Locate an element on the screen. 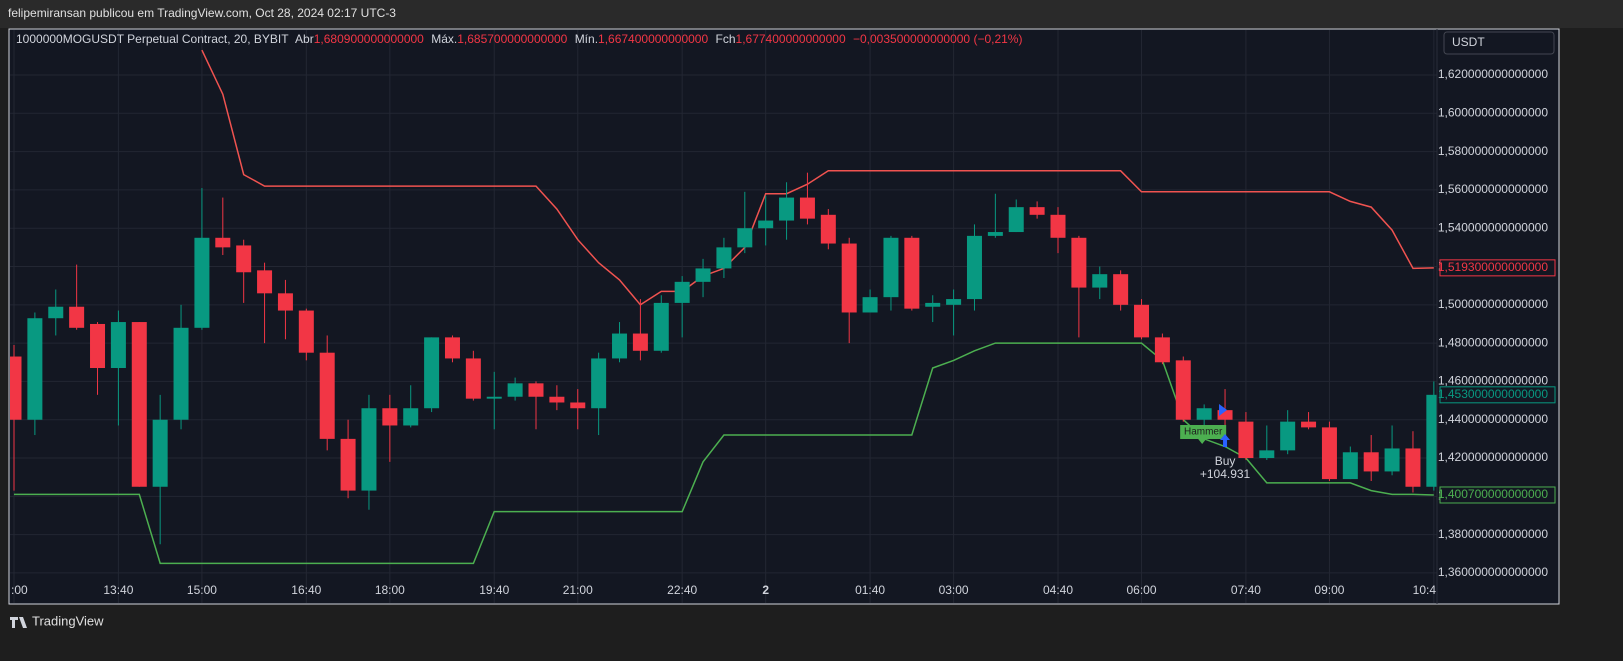 The height and width of the screenshot is (661, 1623). x-tick-label: 13:40 is located at coordinates (118, 590).